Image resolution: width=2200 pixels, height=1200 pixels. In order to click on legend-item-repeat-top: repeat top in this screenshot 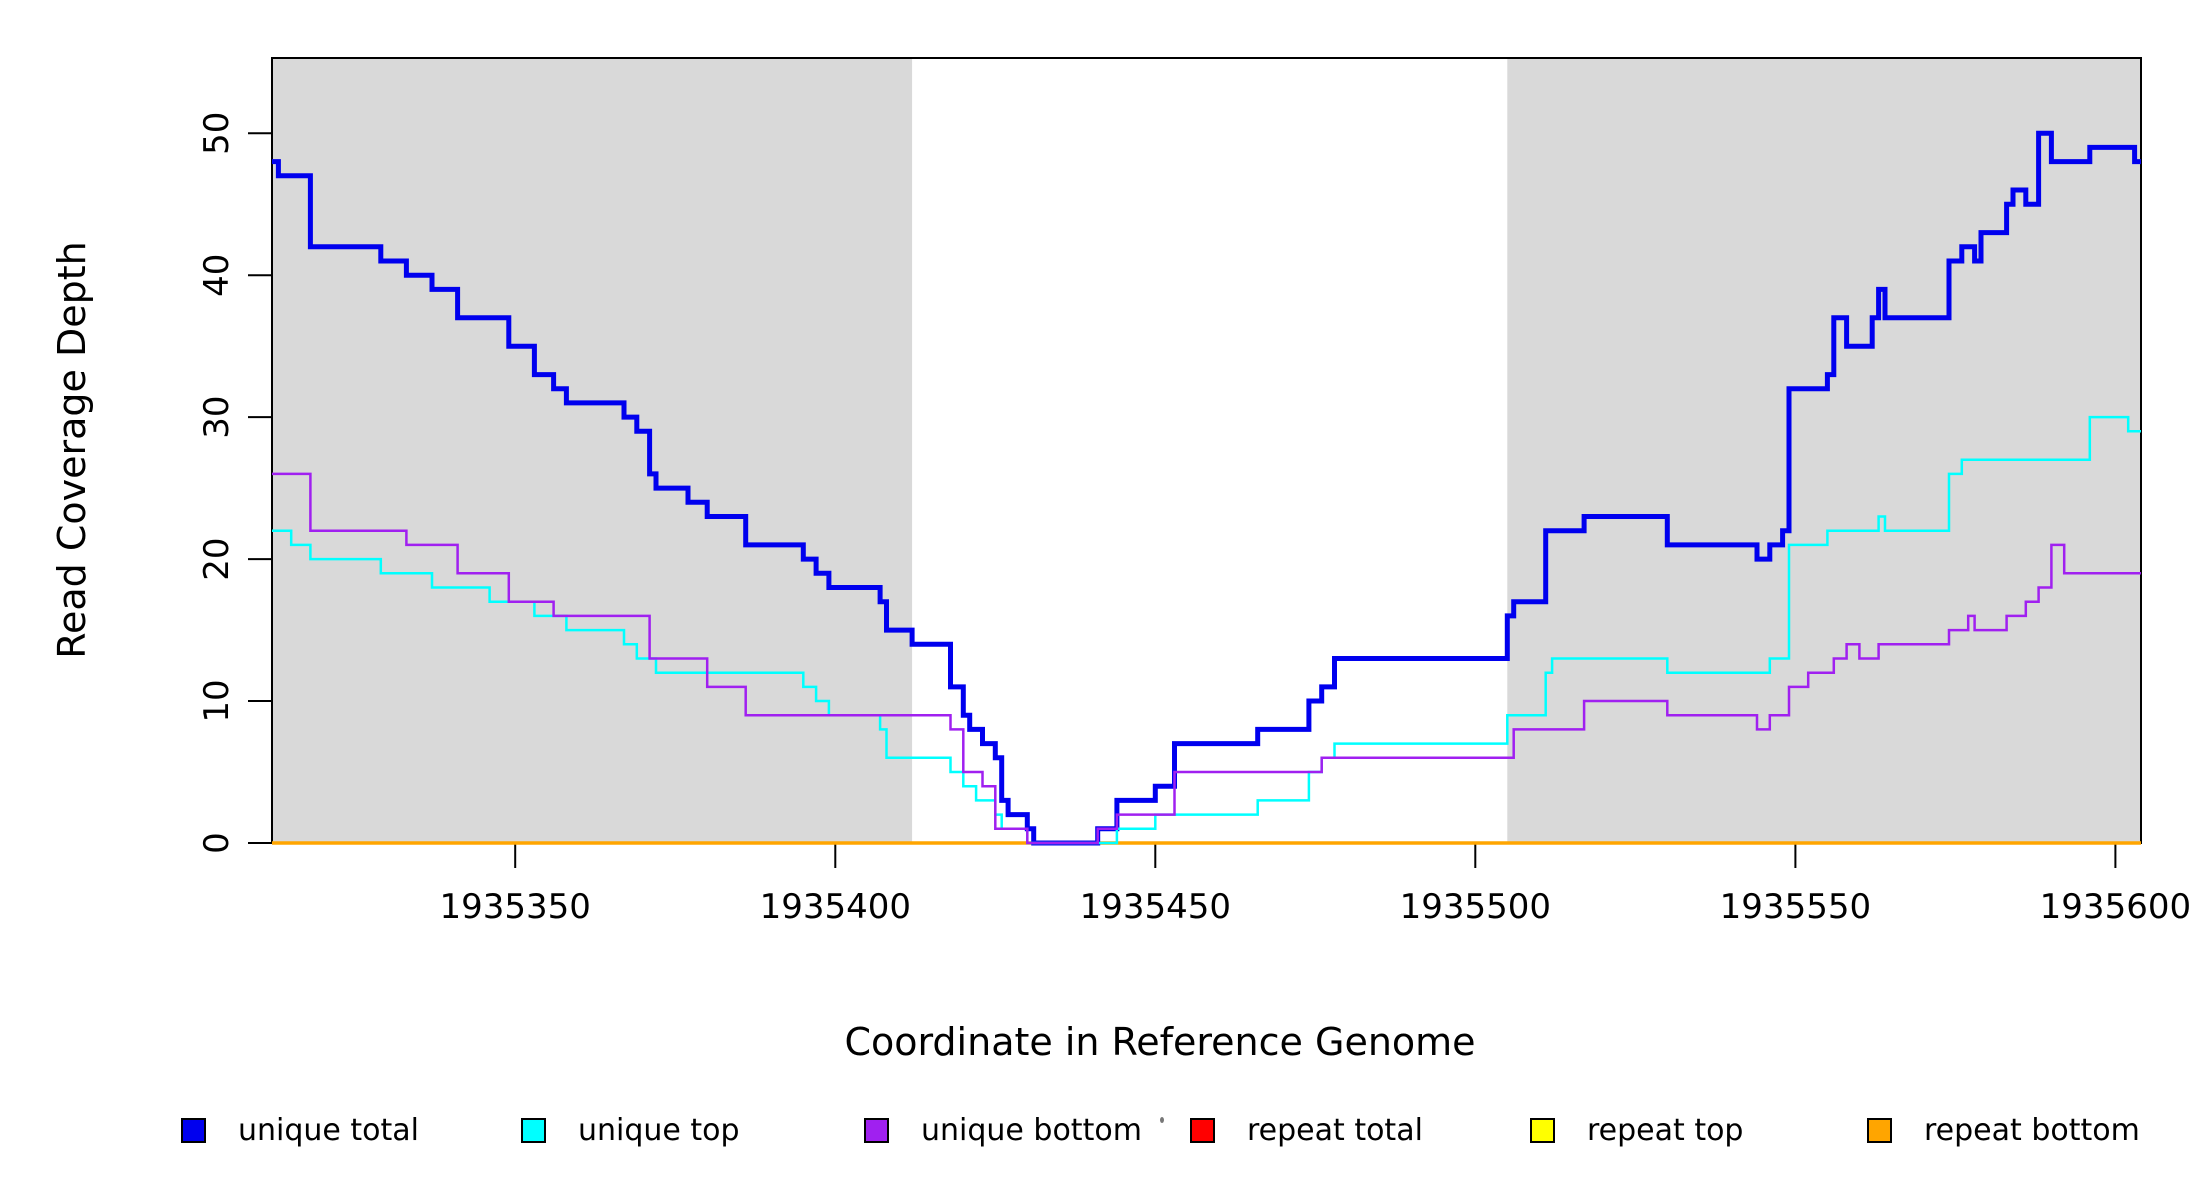, I will do `click(1637, 1130)`.